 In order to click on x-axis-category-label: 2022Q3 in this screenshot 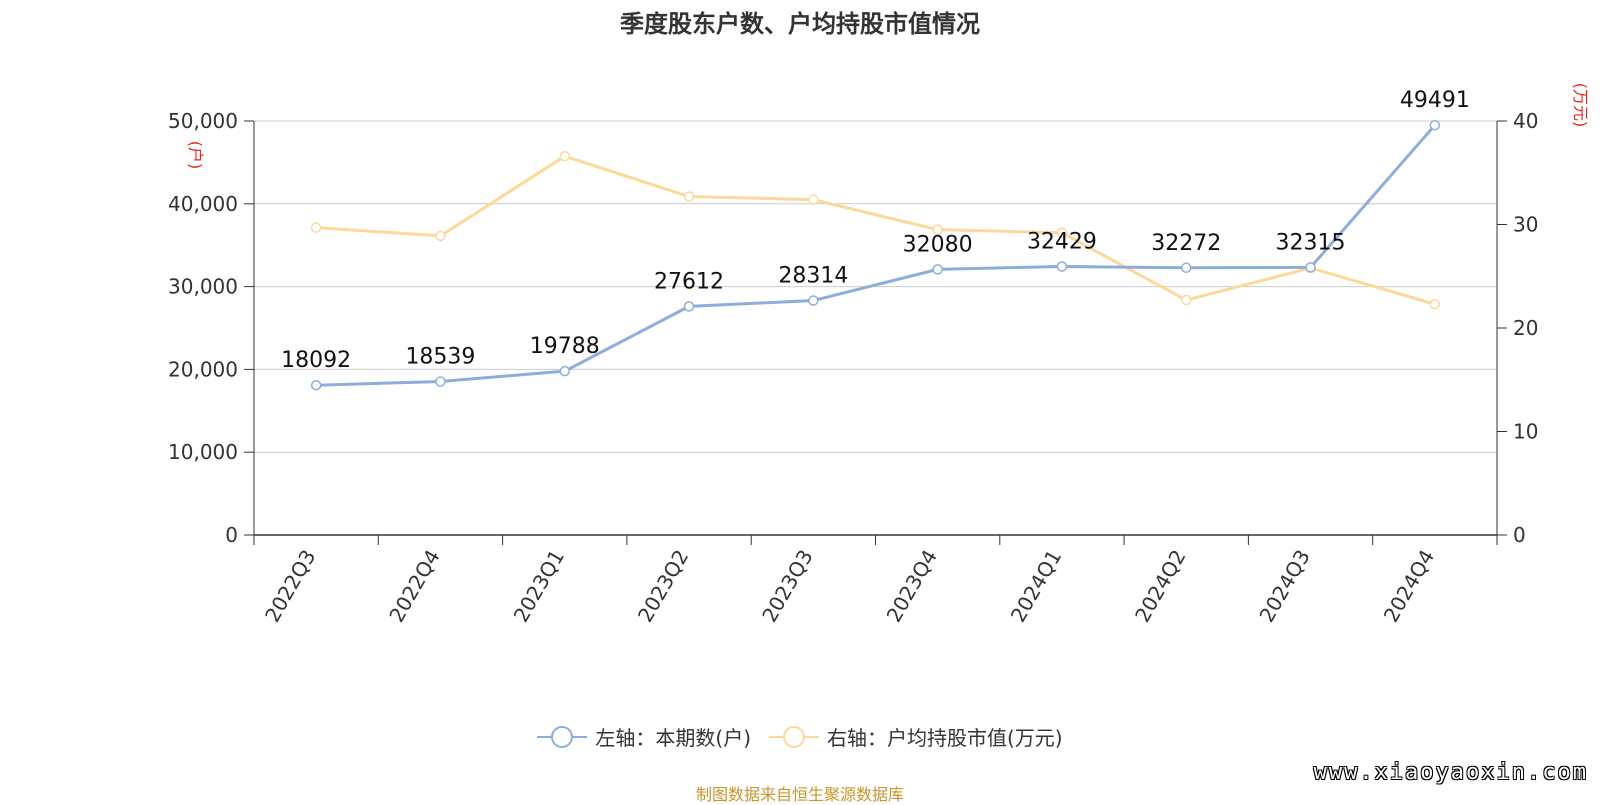, I will do `click(290, 586)`.